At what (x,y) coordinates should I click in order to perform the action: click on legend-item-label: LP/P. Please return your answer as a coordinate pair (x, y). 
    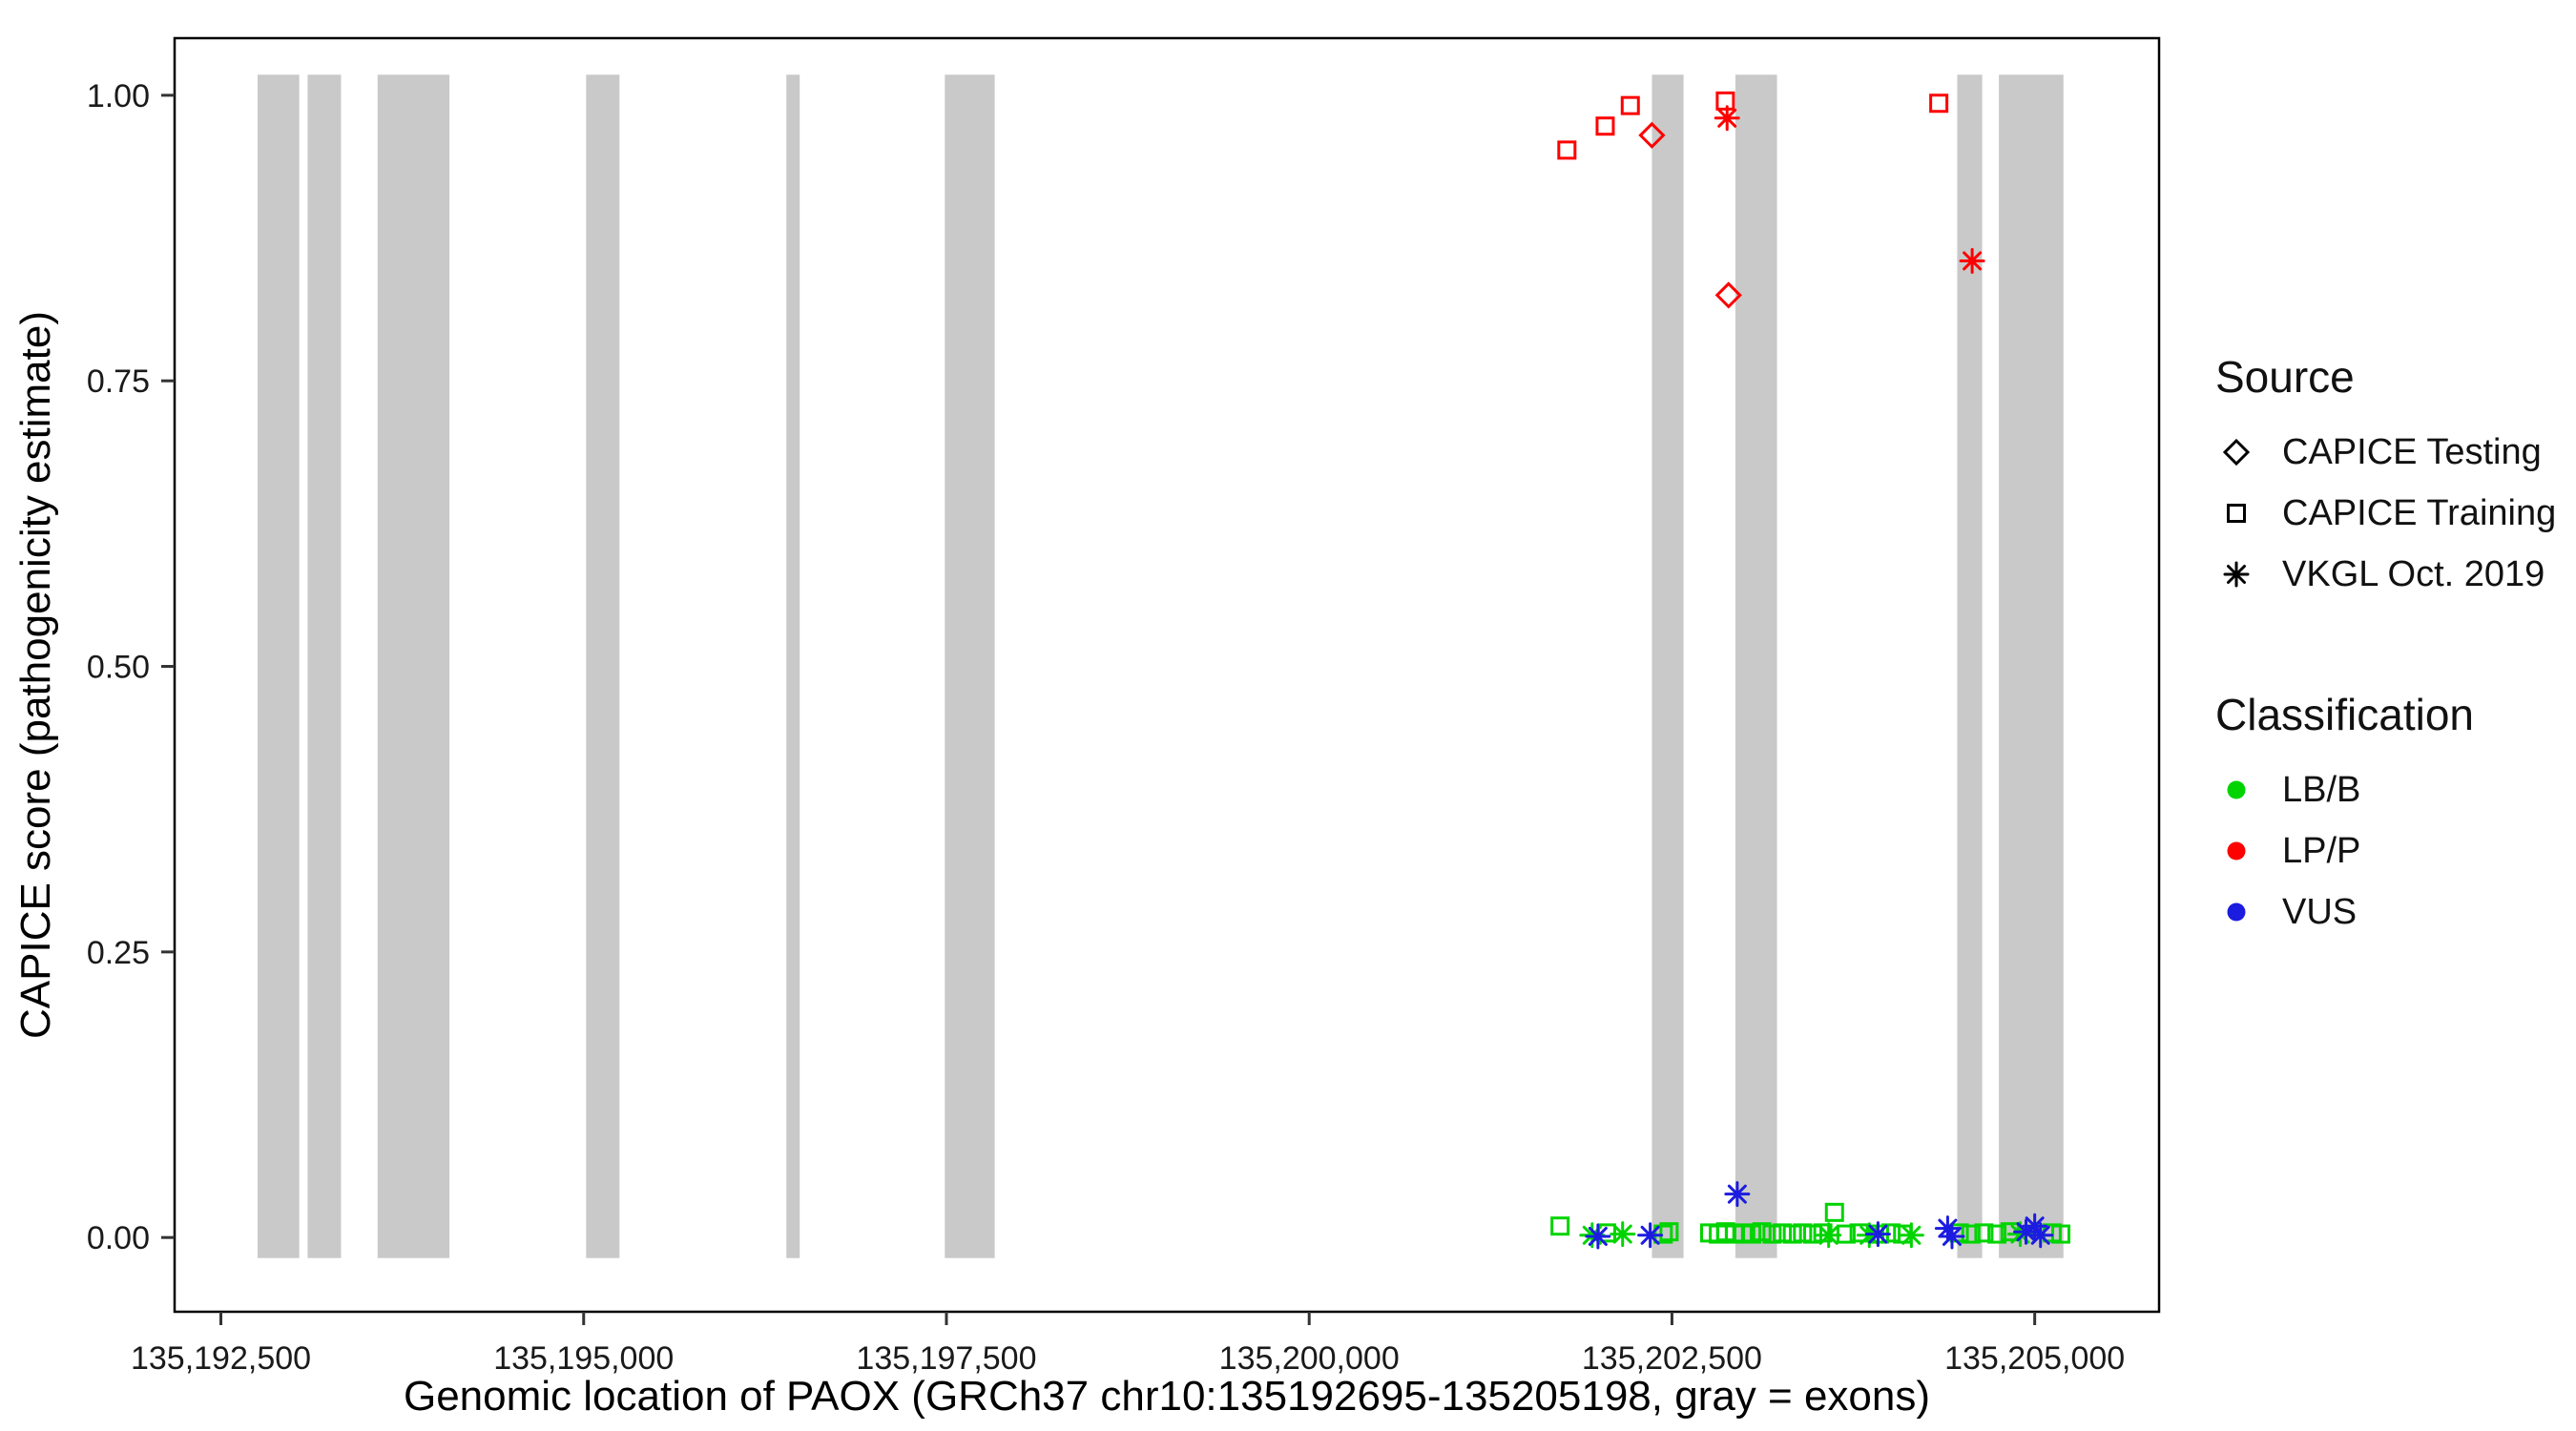
    Looking at the image, I should click on (2321, 850).